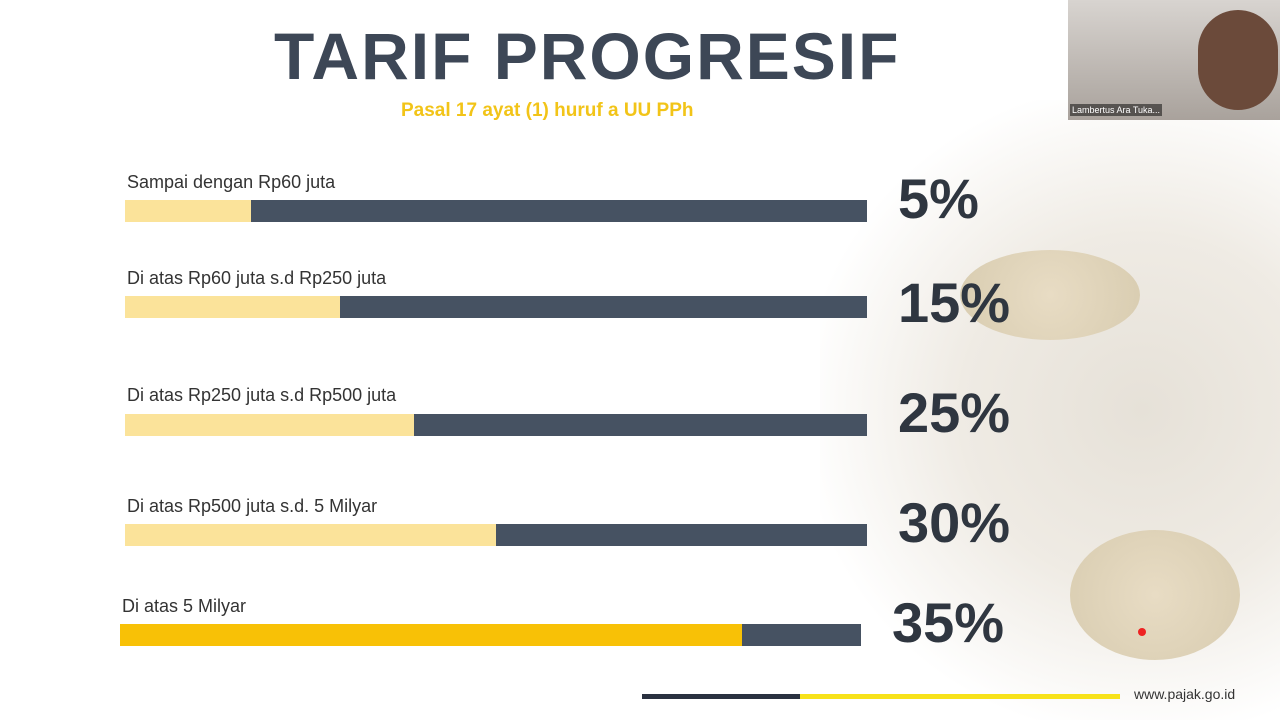  What do you see at coordinates (257, 278) in the screenshot?
I see `bracket-label: Di atas Rp60 juta s.d Rp250 juta` at bounding box center [257, 278].